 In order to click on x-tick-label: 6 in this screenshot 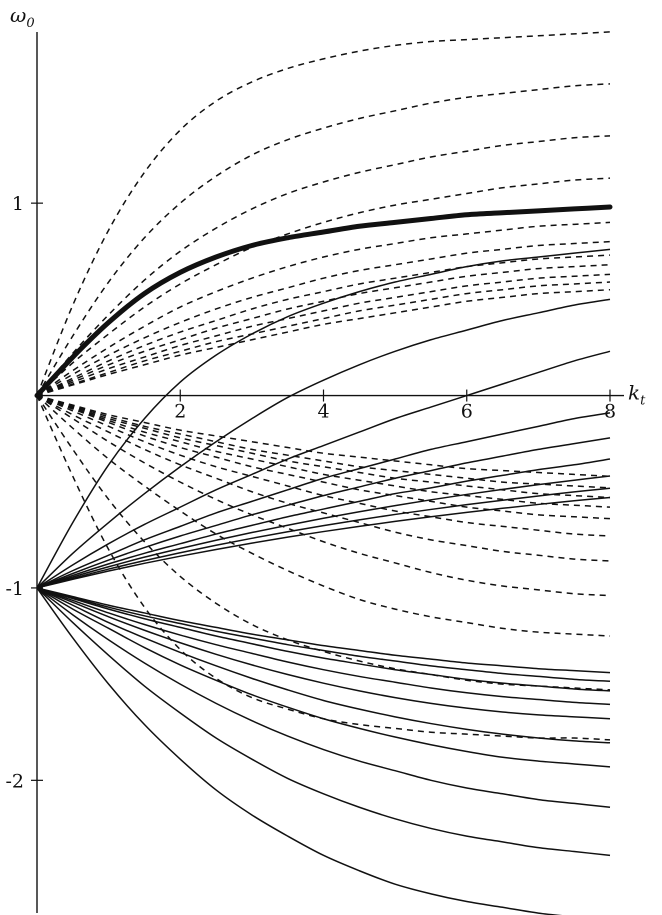, I will do `click(467, 412)`.